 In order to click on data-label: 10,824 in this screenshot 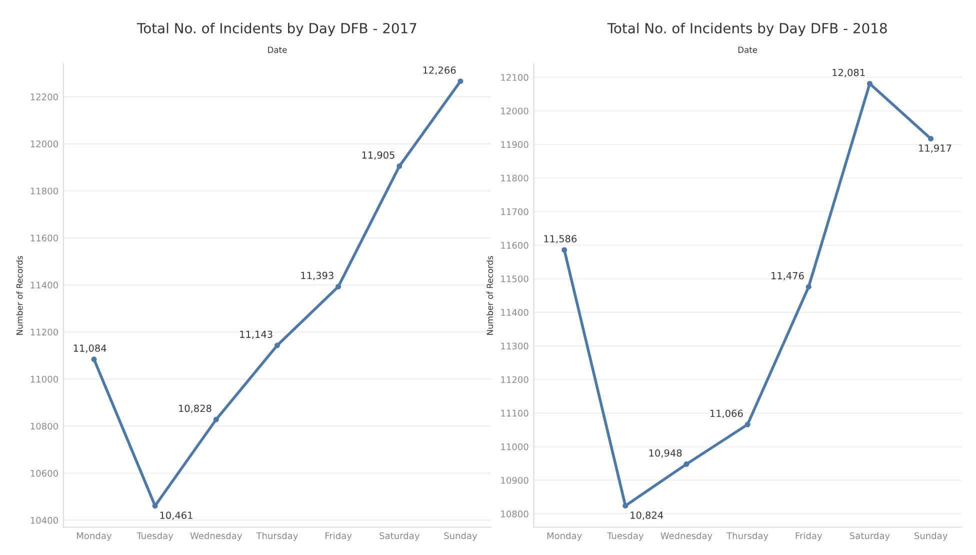, I will do `click(647, 515)`.